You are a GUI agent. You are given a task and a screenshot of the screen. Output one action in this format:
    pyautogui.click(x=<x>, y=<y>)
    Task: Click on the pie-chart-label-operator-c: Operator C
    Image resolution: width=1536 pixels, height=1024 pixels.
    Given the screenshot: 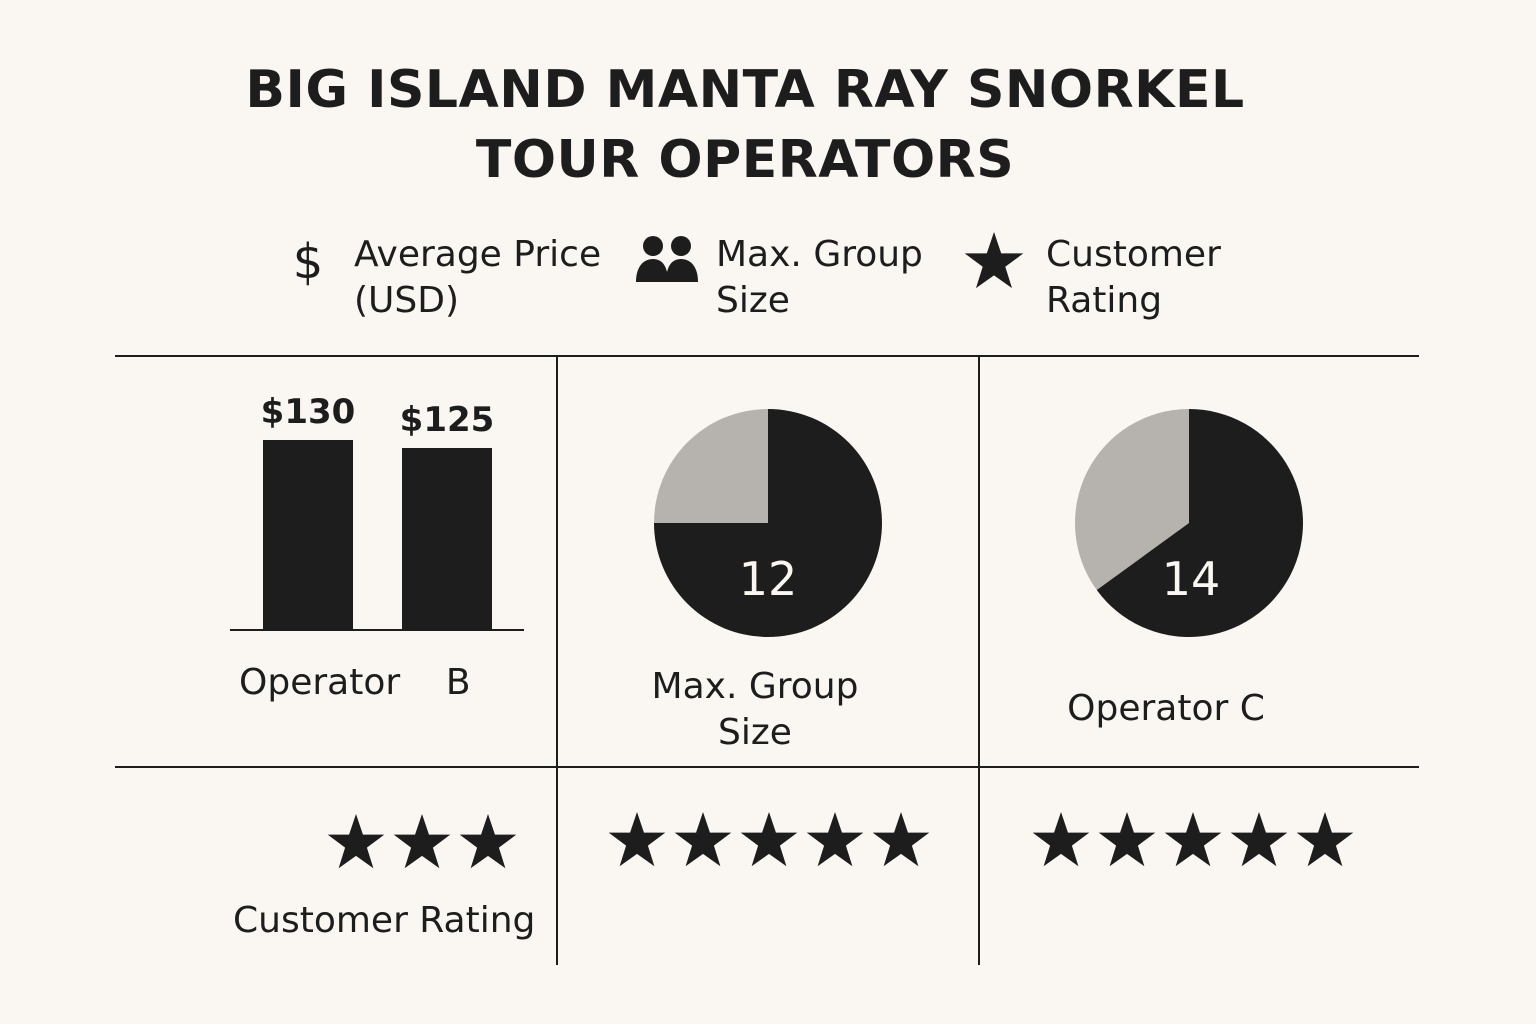 What is the action you would take?
    pyautogui.click(x=1166, y=708)
    